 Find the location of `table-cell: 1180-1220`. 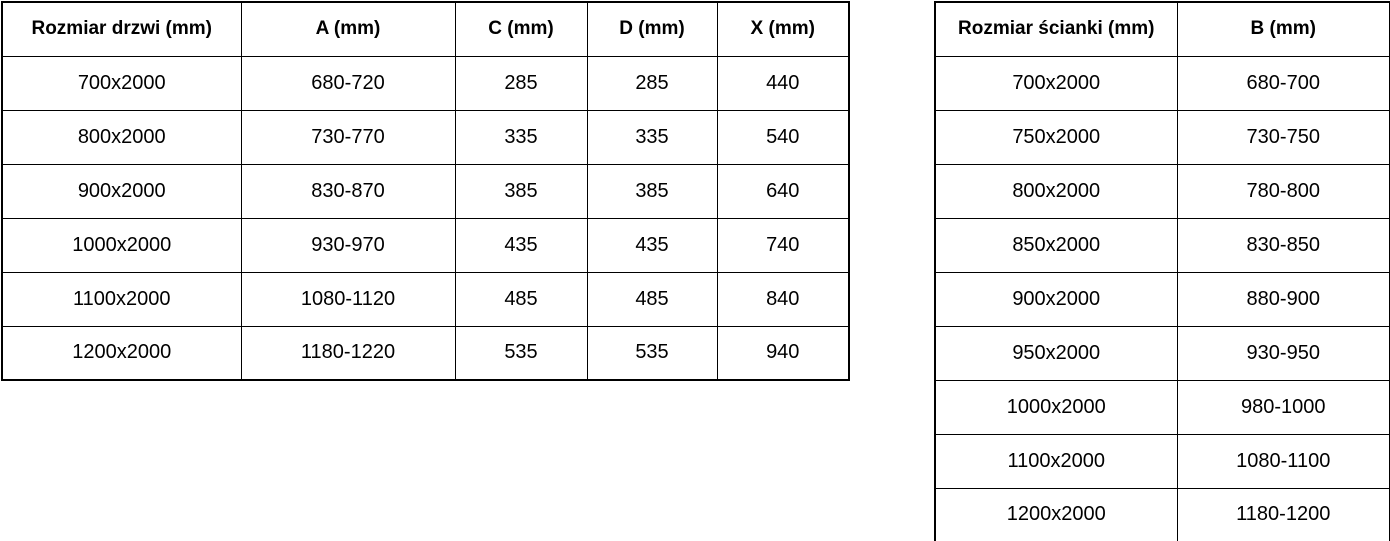

table-cell: 1180-1220 is located at coordinates (348, 353).